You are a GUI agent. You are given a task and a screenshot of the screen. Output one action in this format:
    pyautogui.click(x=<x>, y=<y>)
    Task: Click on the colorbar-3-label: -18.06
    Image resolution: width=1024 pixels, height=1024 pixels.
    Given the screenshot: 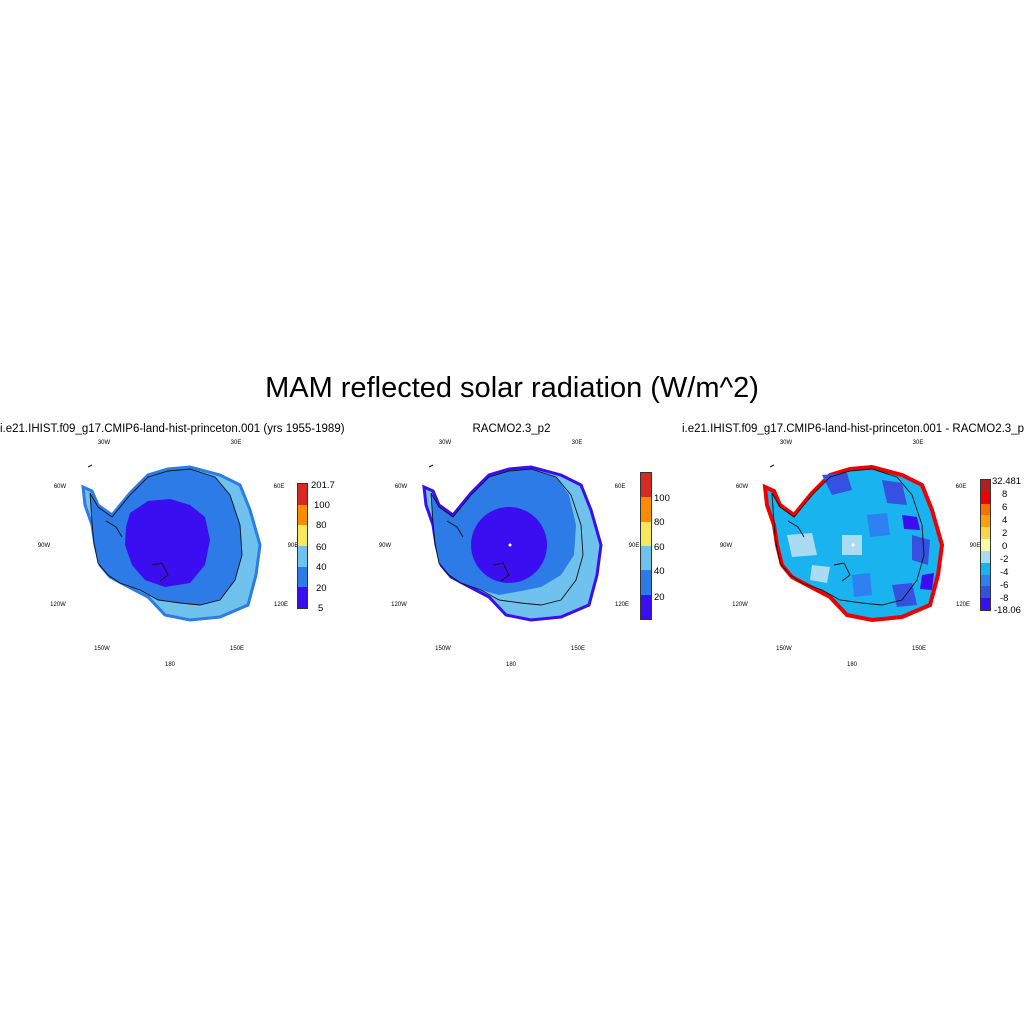 What is the action you would take?
    pyautogui.click(x=1007, y=610)
    